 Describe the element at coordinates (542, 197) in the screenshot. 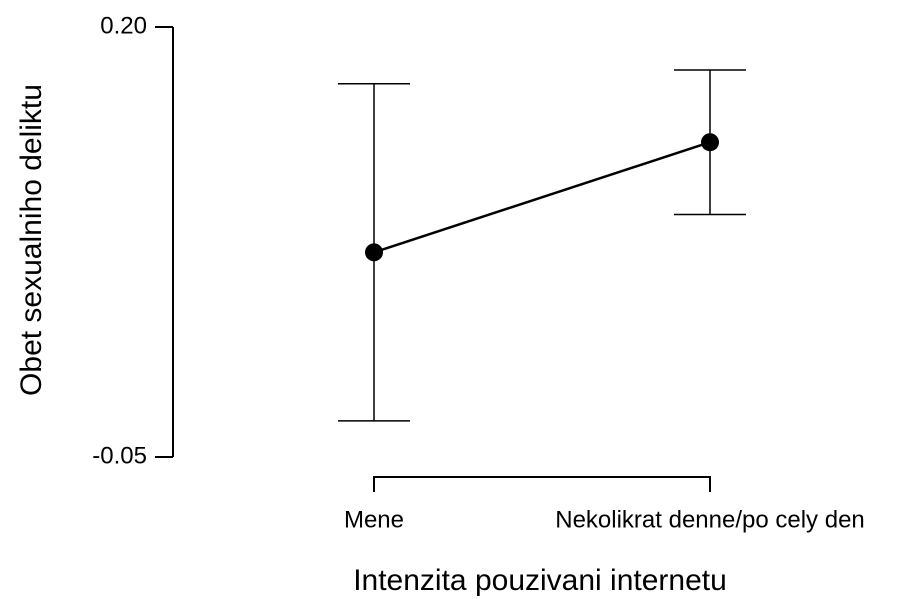

I see `line` at that location.